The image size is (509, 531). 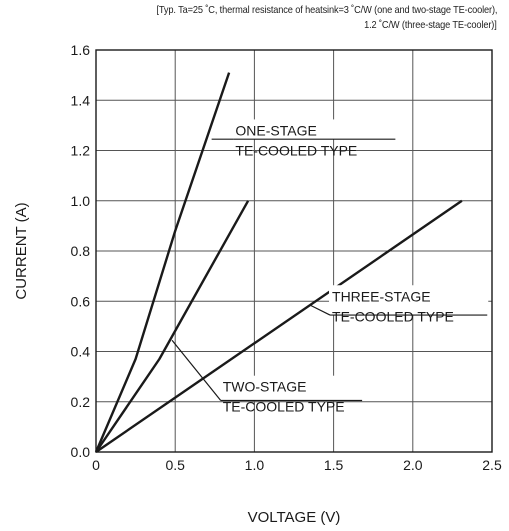 I want to click on x-tick-label: 2.0, so click(x=413, y=465).